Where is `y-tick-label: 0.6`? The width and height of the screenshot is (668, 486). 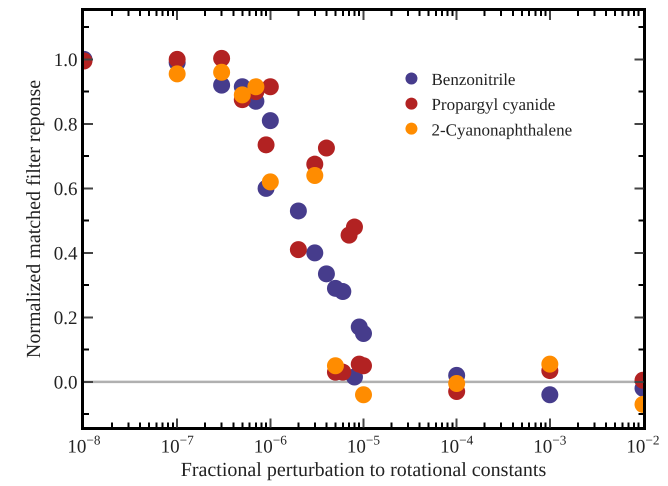
y-tick-label: 0.6 is located at coordinates (66, 189).